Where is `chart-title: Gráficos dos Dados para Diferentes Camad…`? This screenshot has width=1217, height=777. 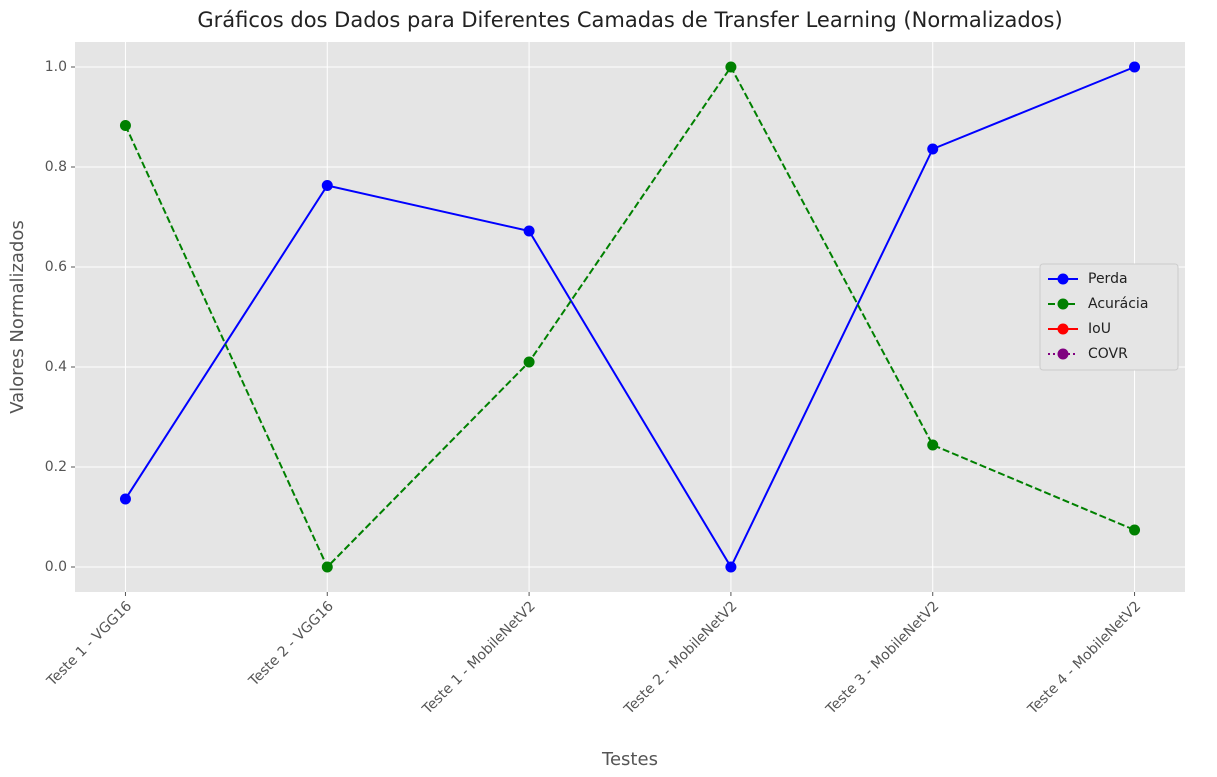 chart-title: Gráficos dos Dados para Diferentes Camad… is located at coordinates (629, 20).